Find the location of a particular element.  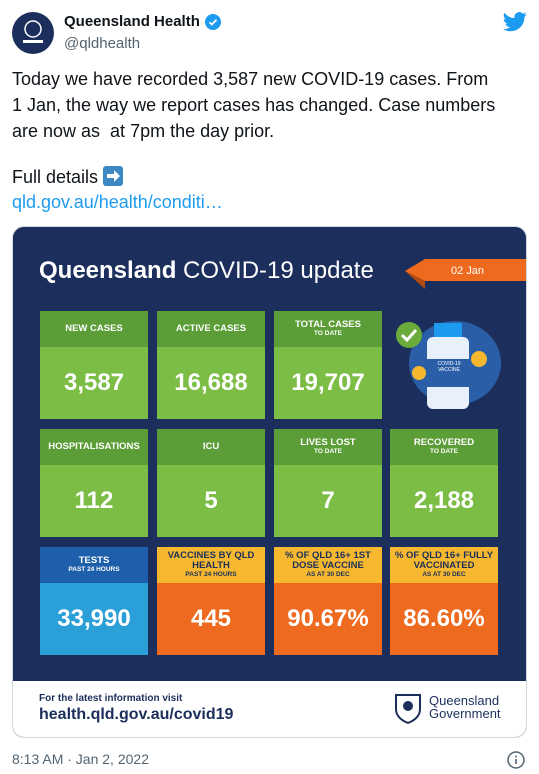

stat-tile: NEW CASES 3,587 is located at coordinates (94, 365).